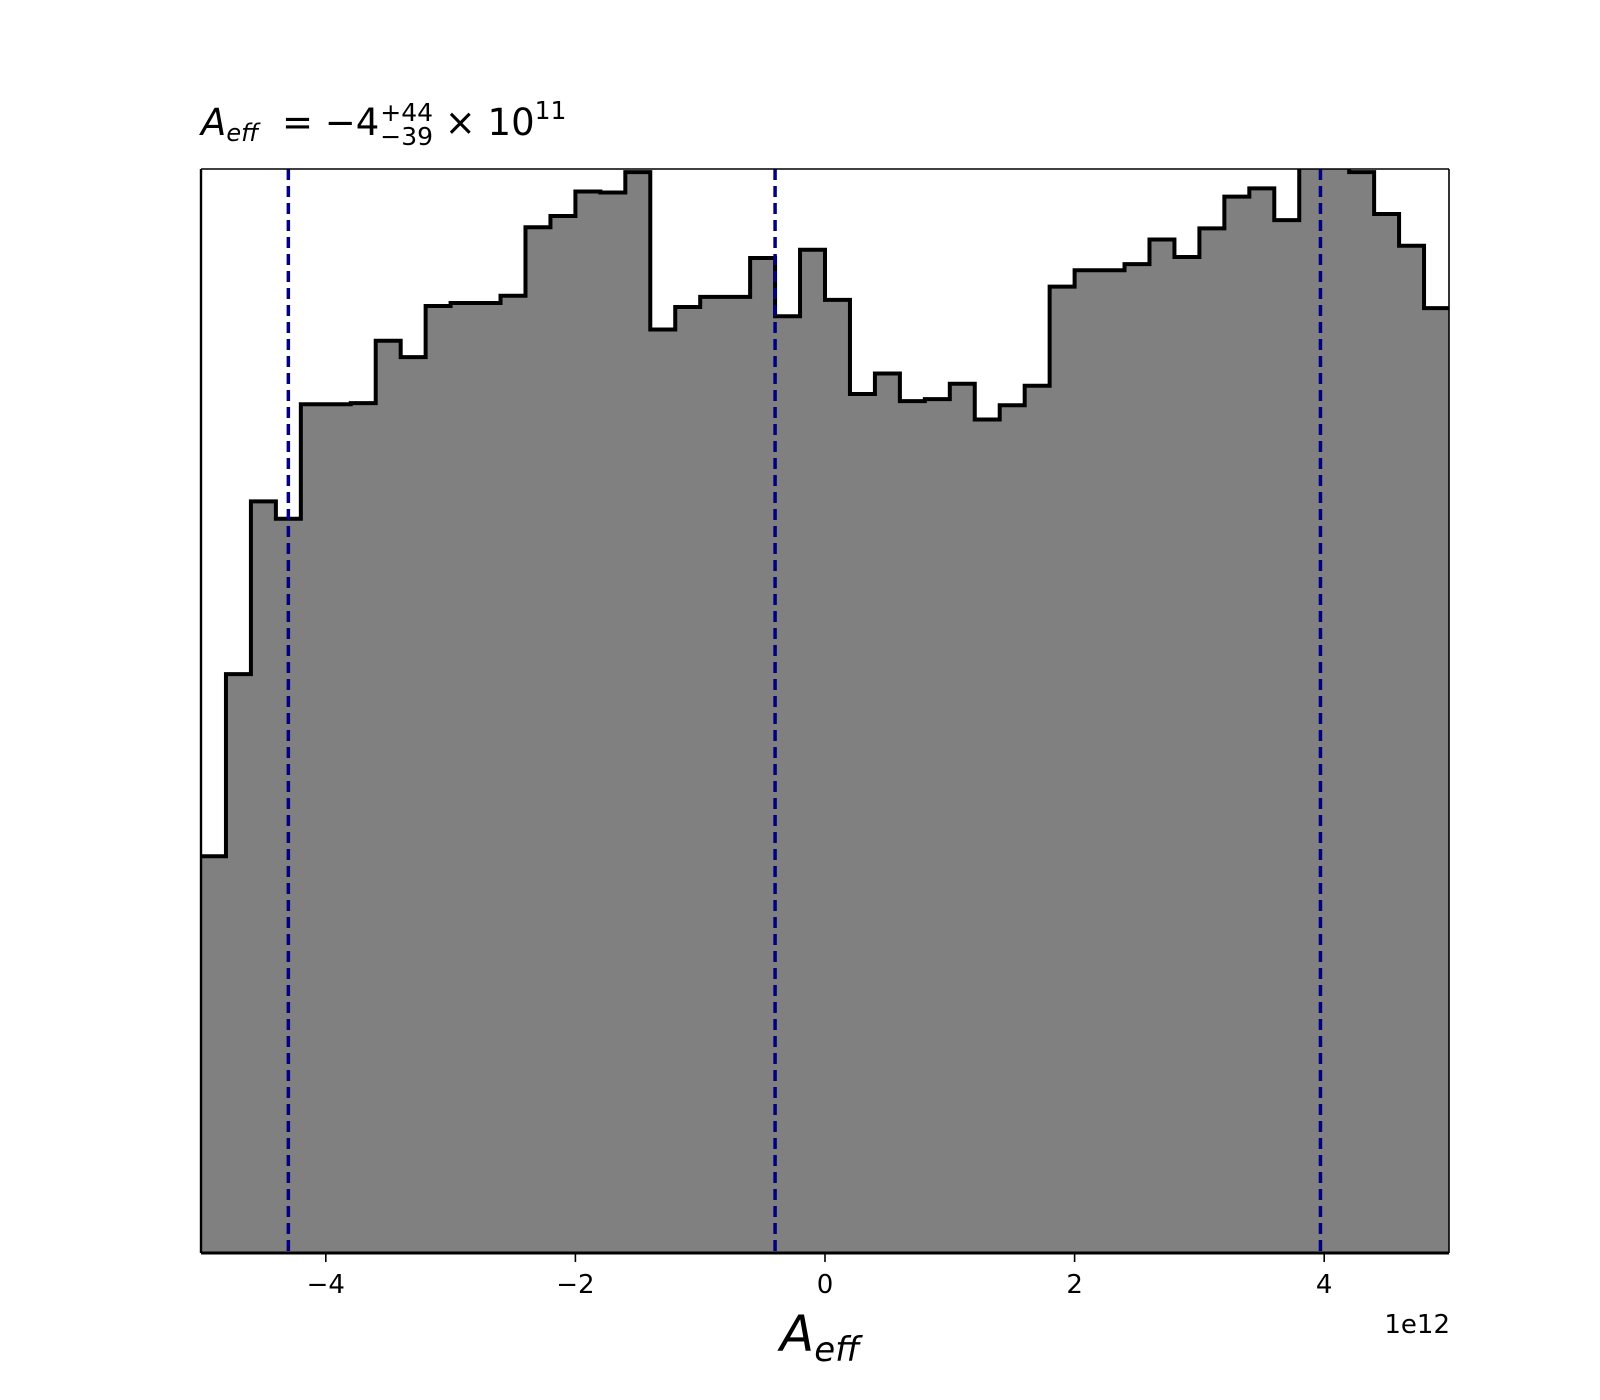  Describe the element at coordinates (407, 112) in the screenshot. I see `title-plus-error: +44` at that location.